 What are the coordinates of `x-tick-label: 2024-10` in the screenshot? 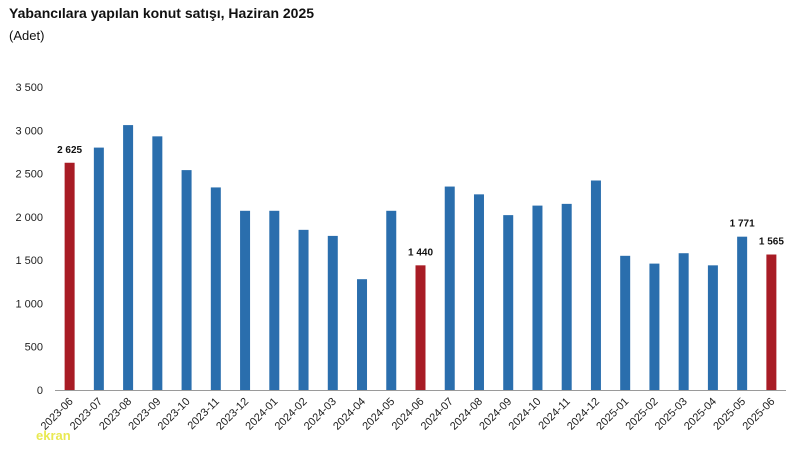 It's located at (525, 414).